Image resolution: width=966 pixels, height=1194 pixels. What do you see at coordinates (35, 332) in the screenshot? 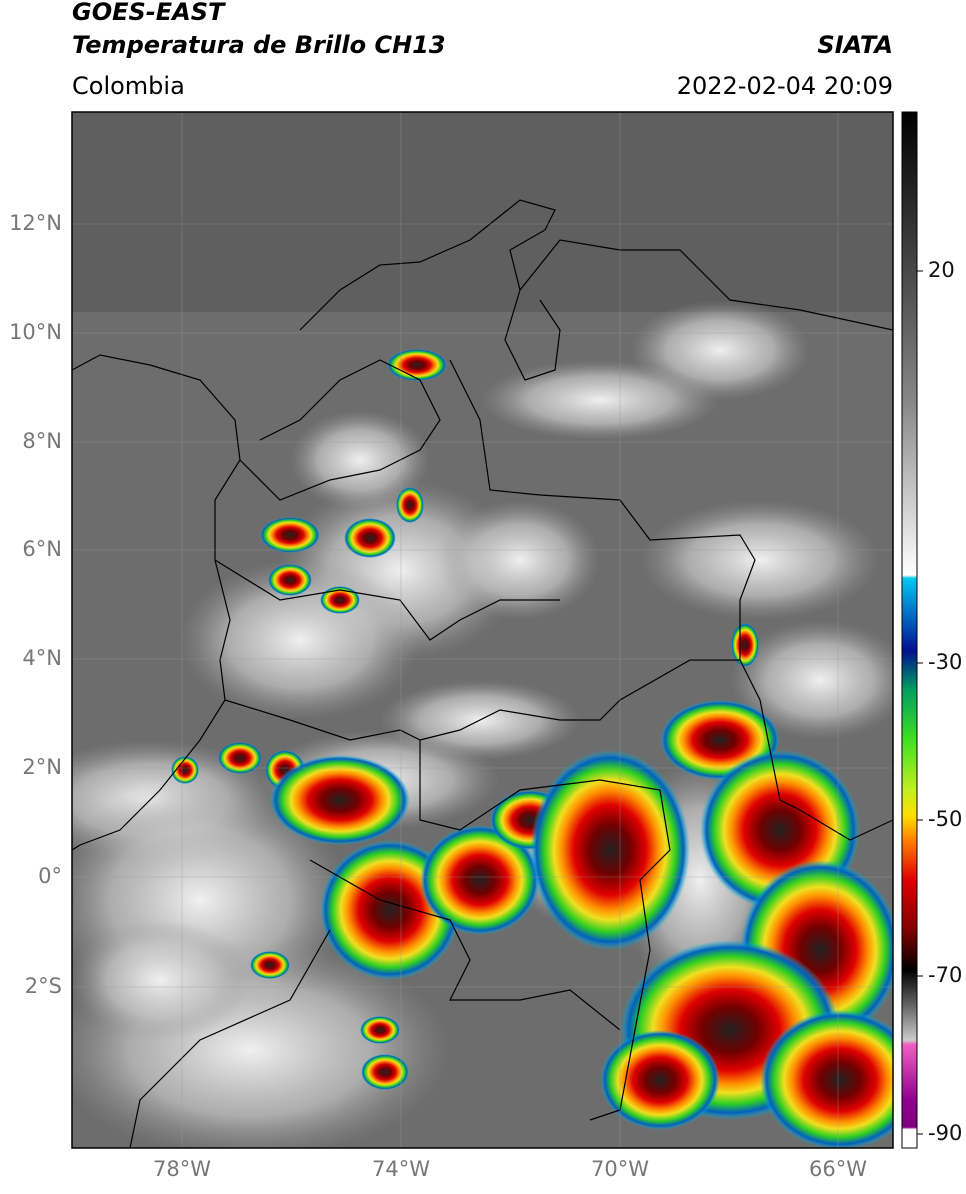
I see `lat-label: 10°N` at bounding box center [35, 332].